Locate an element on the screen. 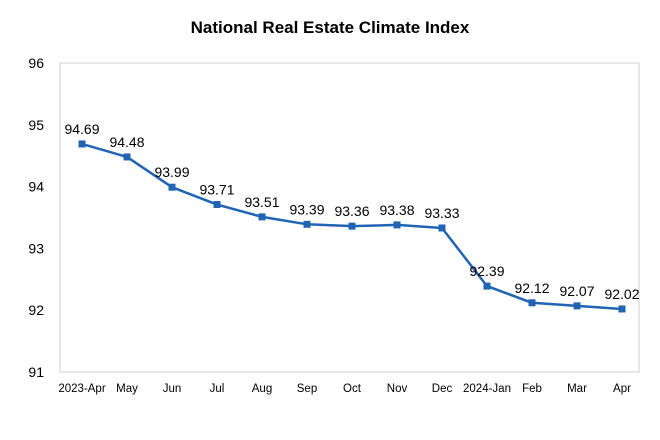 The width and height of the screenshot is (660, 440). data-label: 93.71 is located at coordinates (216, 190).